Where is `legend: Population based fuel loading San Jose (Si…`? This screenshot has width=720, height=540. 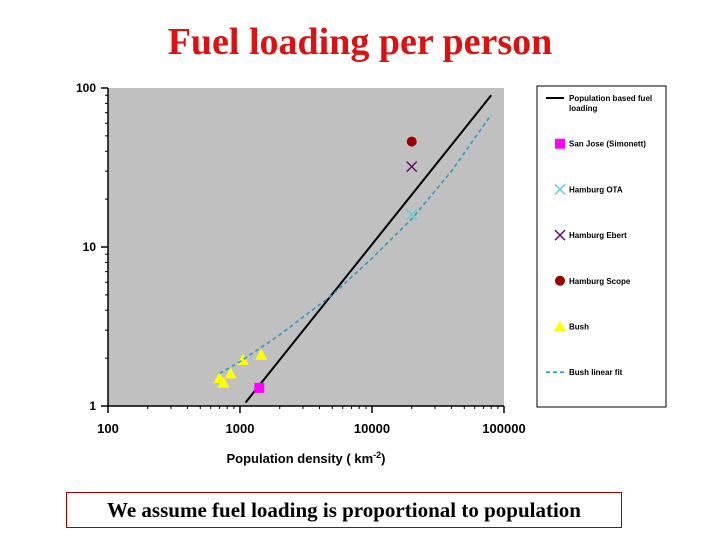 legend: Population based fuel loading San Jose (Si… is located at coordinates (599, 235).